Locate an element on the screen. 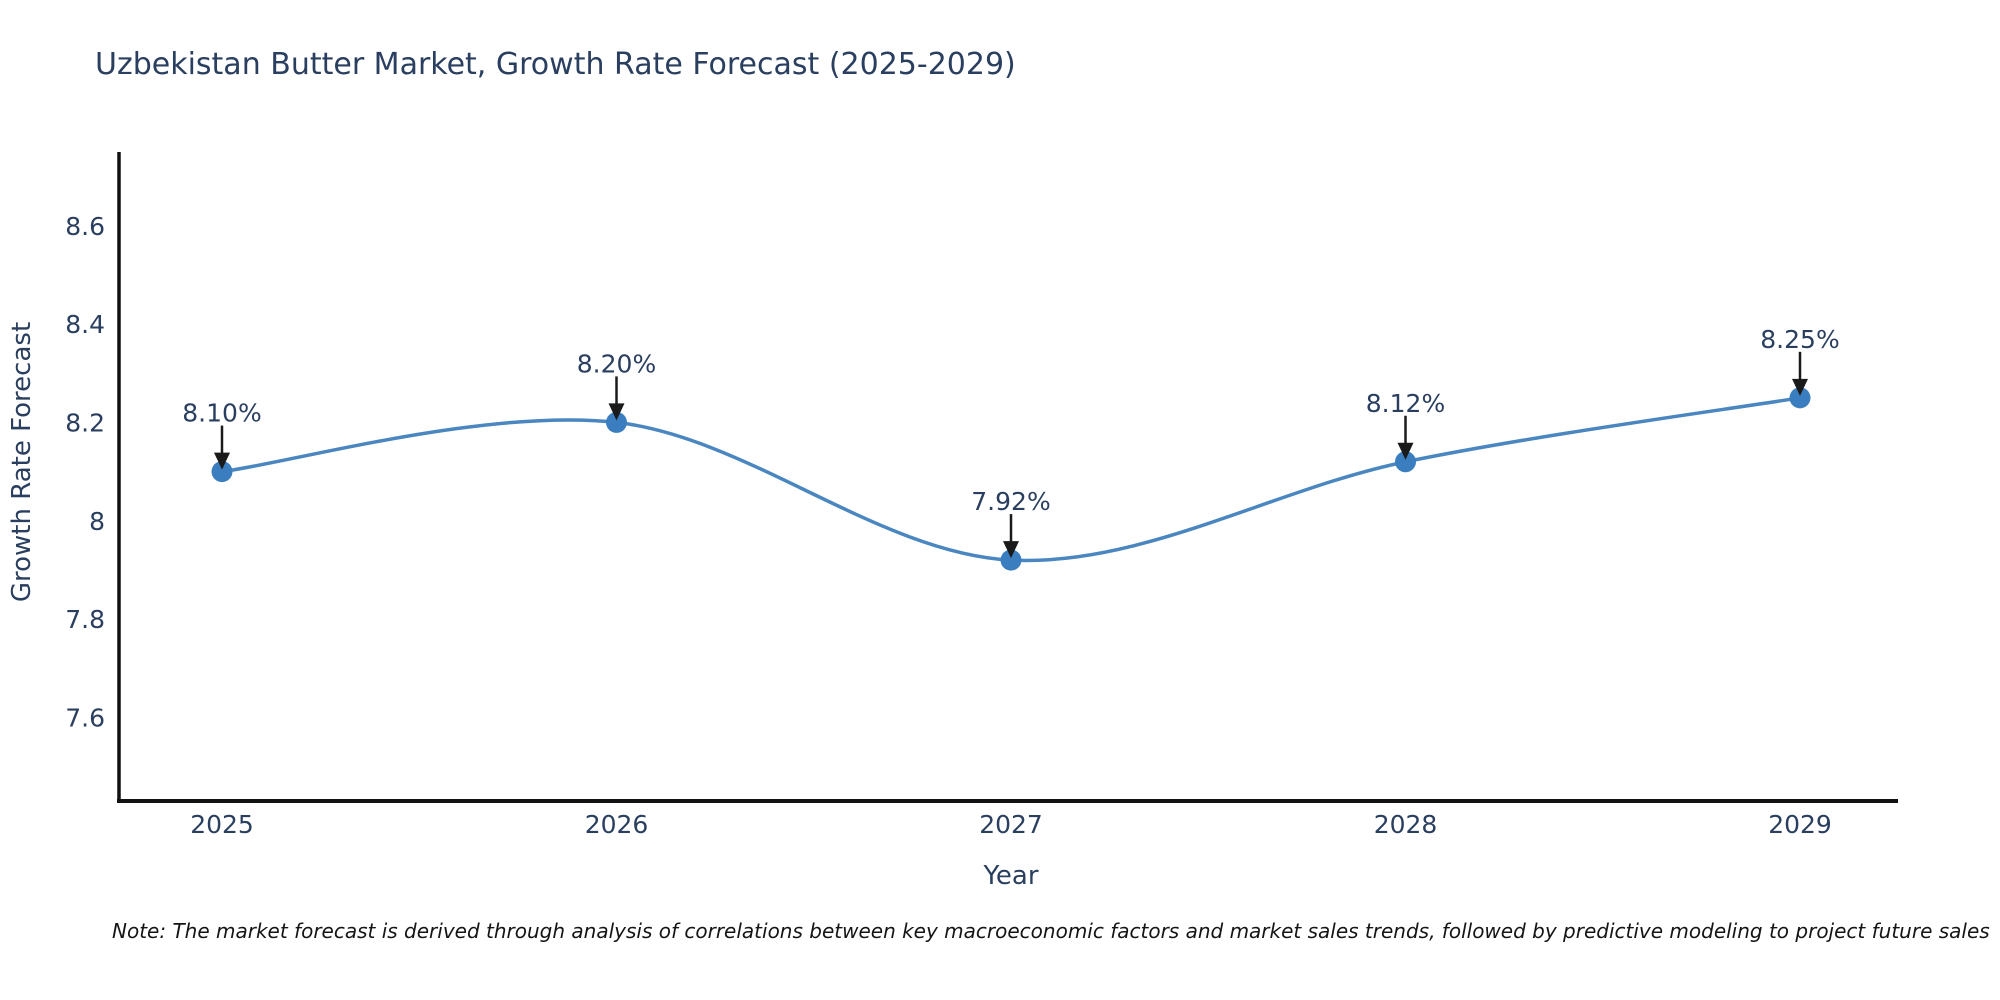 The width and height of the screenshot is (2000, 1000). y-tick-label: 8.6 is located at coordinates (85, 226).